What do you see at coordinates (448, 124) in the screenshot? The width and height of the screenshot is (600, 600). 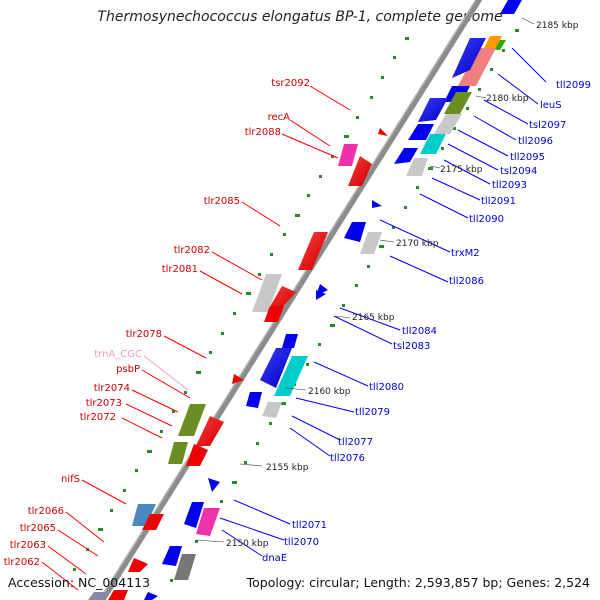 I see `gene-tll2095` at bounding box center [448, 124].